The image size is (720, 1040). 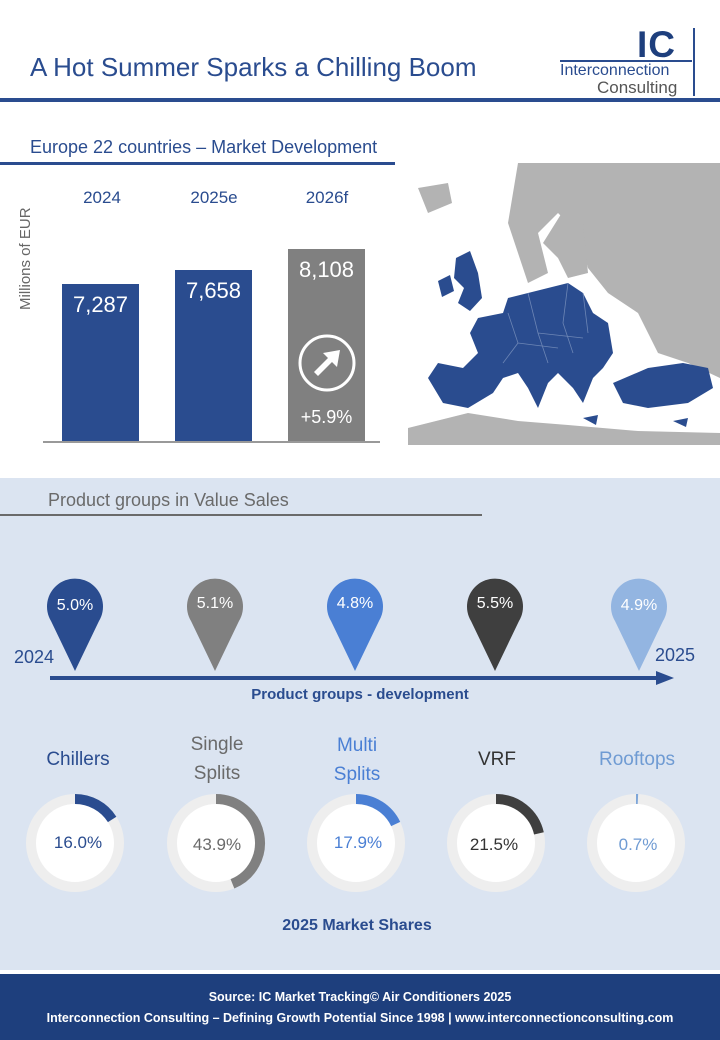 I want to click on product-section-divider, so click(x=241, y=515).